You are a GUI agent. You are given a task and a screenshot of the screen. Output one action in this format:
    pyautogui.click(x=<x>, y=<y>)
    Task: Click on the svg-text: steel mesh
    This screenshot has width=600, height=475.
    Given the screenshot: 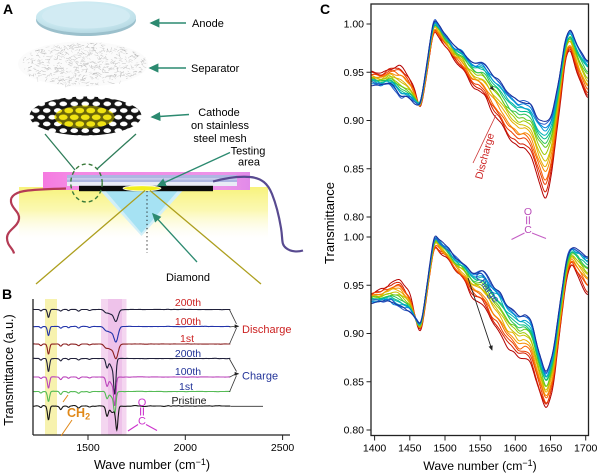 What is the action you would take?
    pyautogui.click(x=219, y=139)
    